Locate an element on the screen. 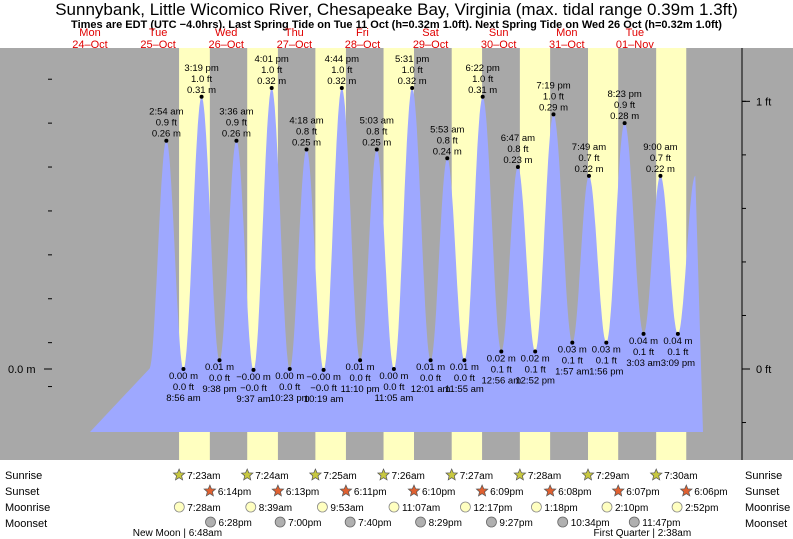  day-date-label: 30–Oct is located at coordinates (498, 45).